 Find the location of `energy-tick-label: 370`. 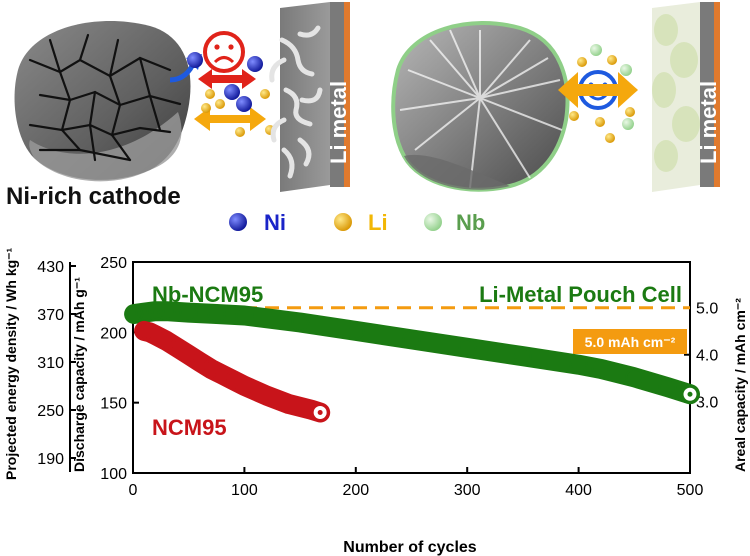

energy-tick-label: 370 is located at coordinates (50, 315).